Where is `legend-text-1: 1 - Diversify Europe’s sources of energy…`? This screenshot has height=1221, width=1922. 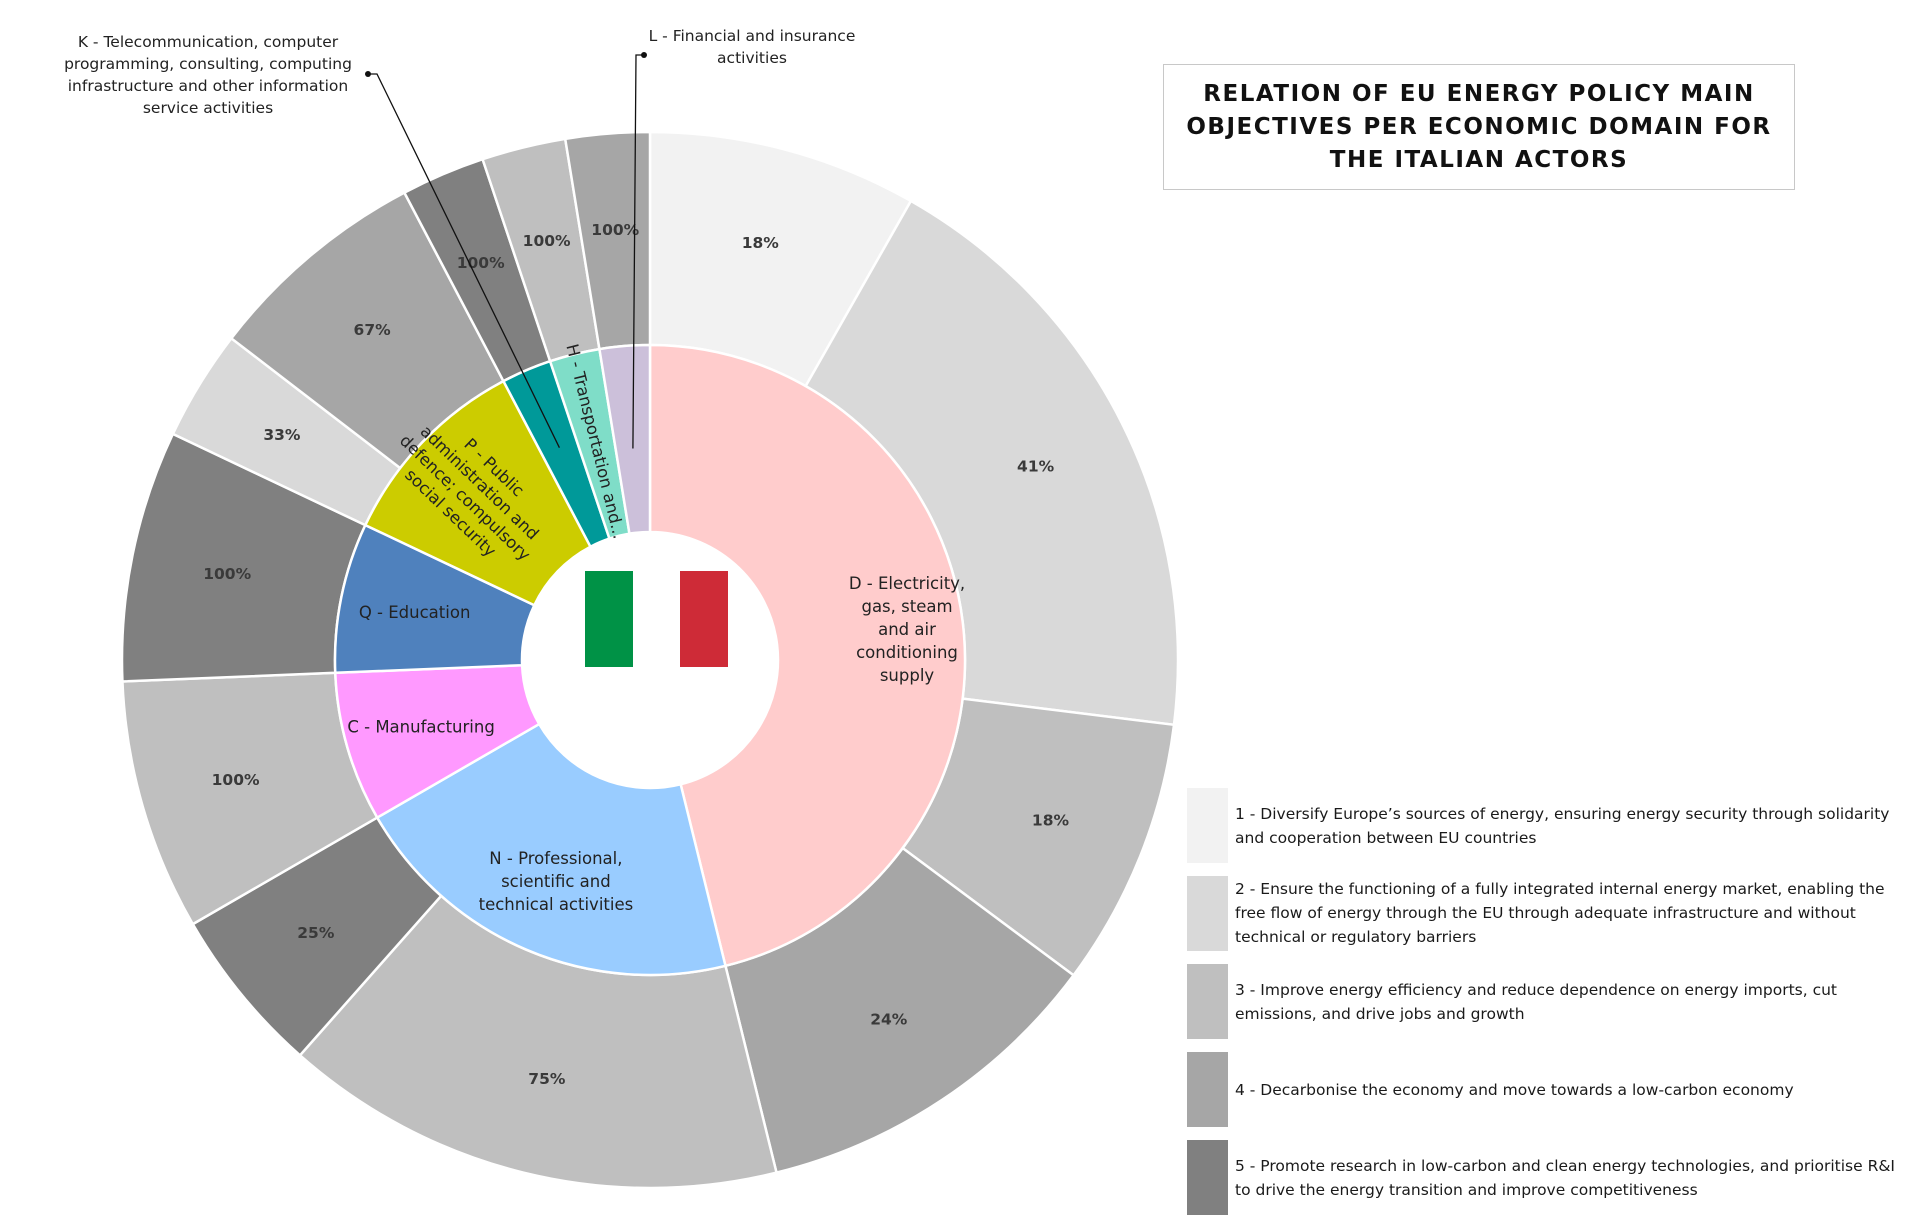 legend-text-1: 1 - Diversify Europe’s sources of energy… is located at coordinates (1562, 826).